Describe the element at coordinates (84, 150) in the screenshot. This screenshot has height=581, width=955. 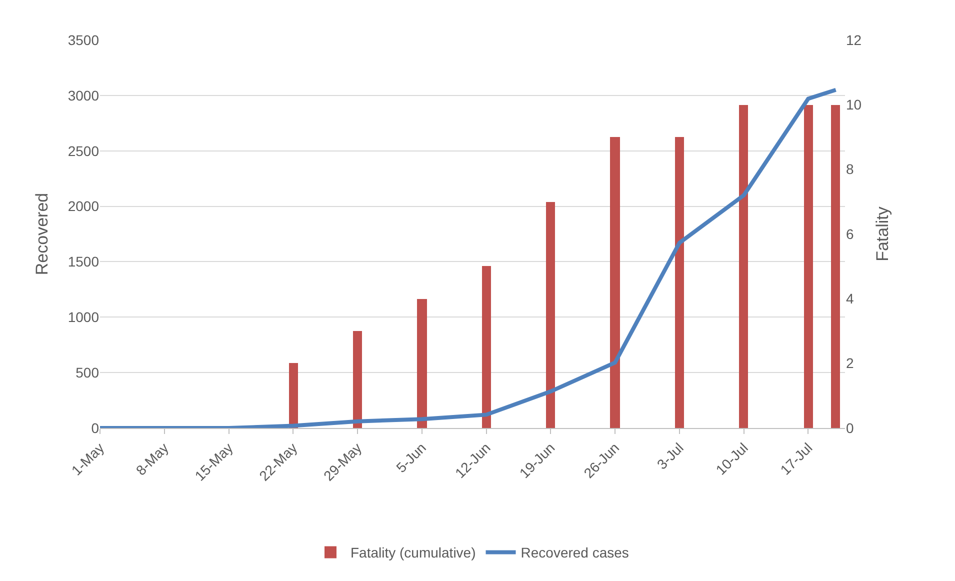
I see `y-tick-label: 2500` at that location.